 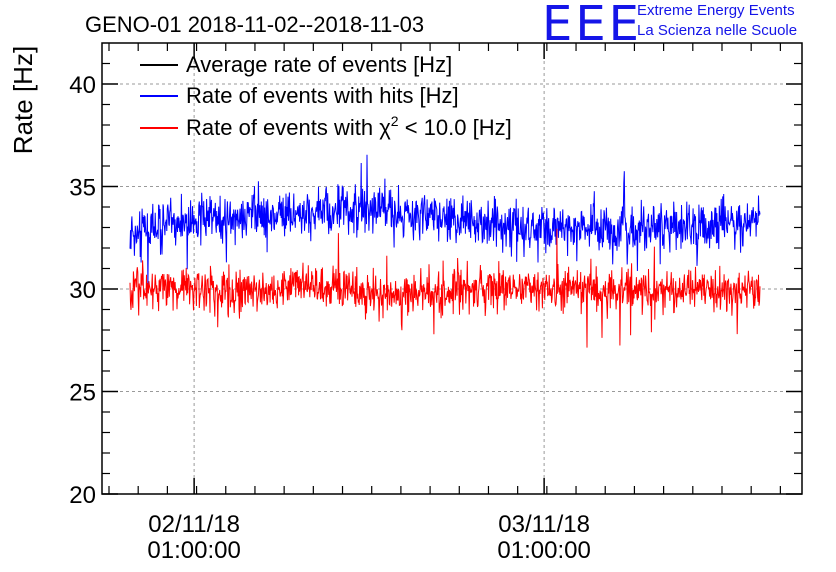 What do you see at coordinates (82, 290) in the screenshot?
I see `y-tick-label: 30` at bounding box center [82, 290].